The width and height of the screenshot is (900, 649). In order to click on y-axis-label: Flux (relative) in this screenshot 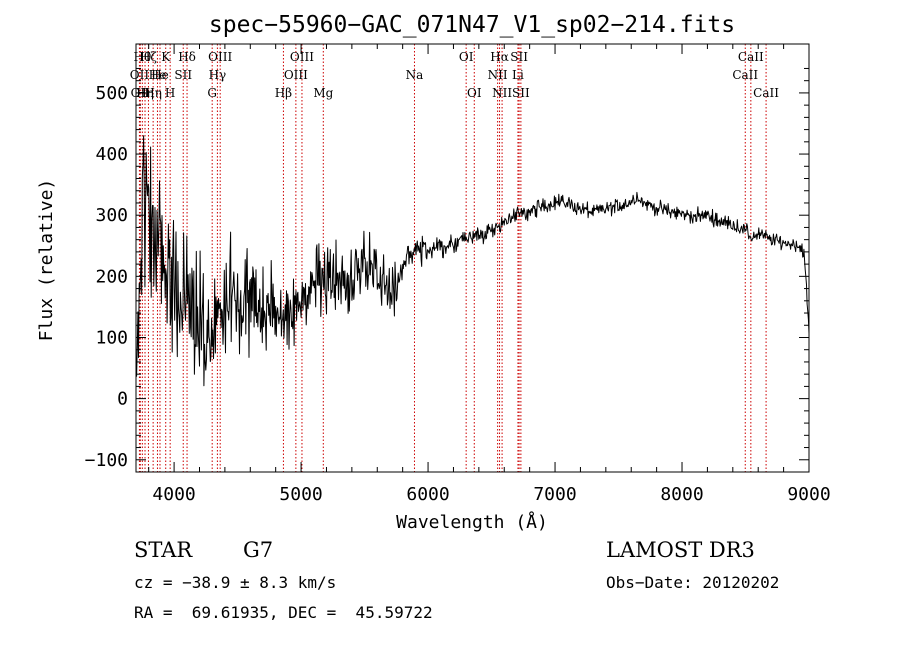, I will do `click(46, 260)`.